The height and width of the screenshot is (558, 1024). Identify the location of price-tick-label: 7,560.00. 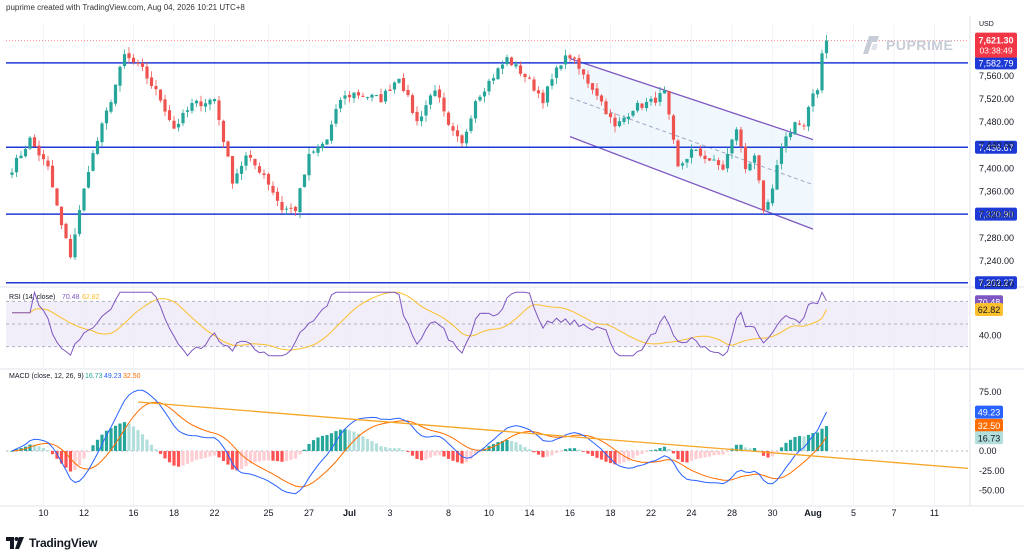
(996, 76).